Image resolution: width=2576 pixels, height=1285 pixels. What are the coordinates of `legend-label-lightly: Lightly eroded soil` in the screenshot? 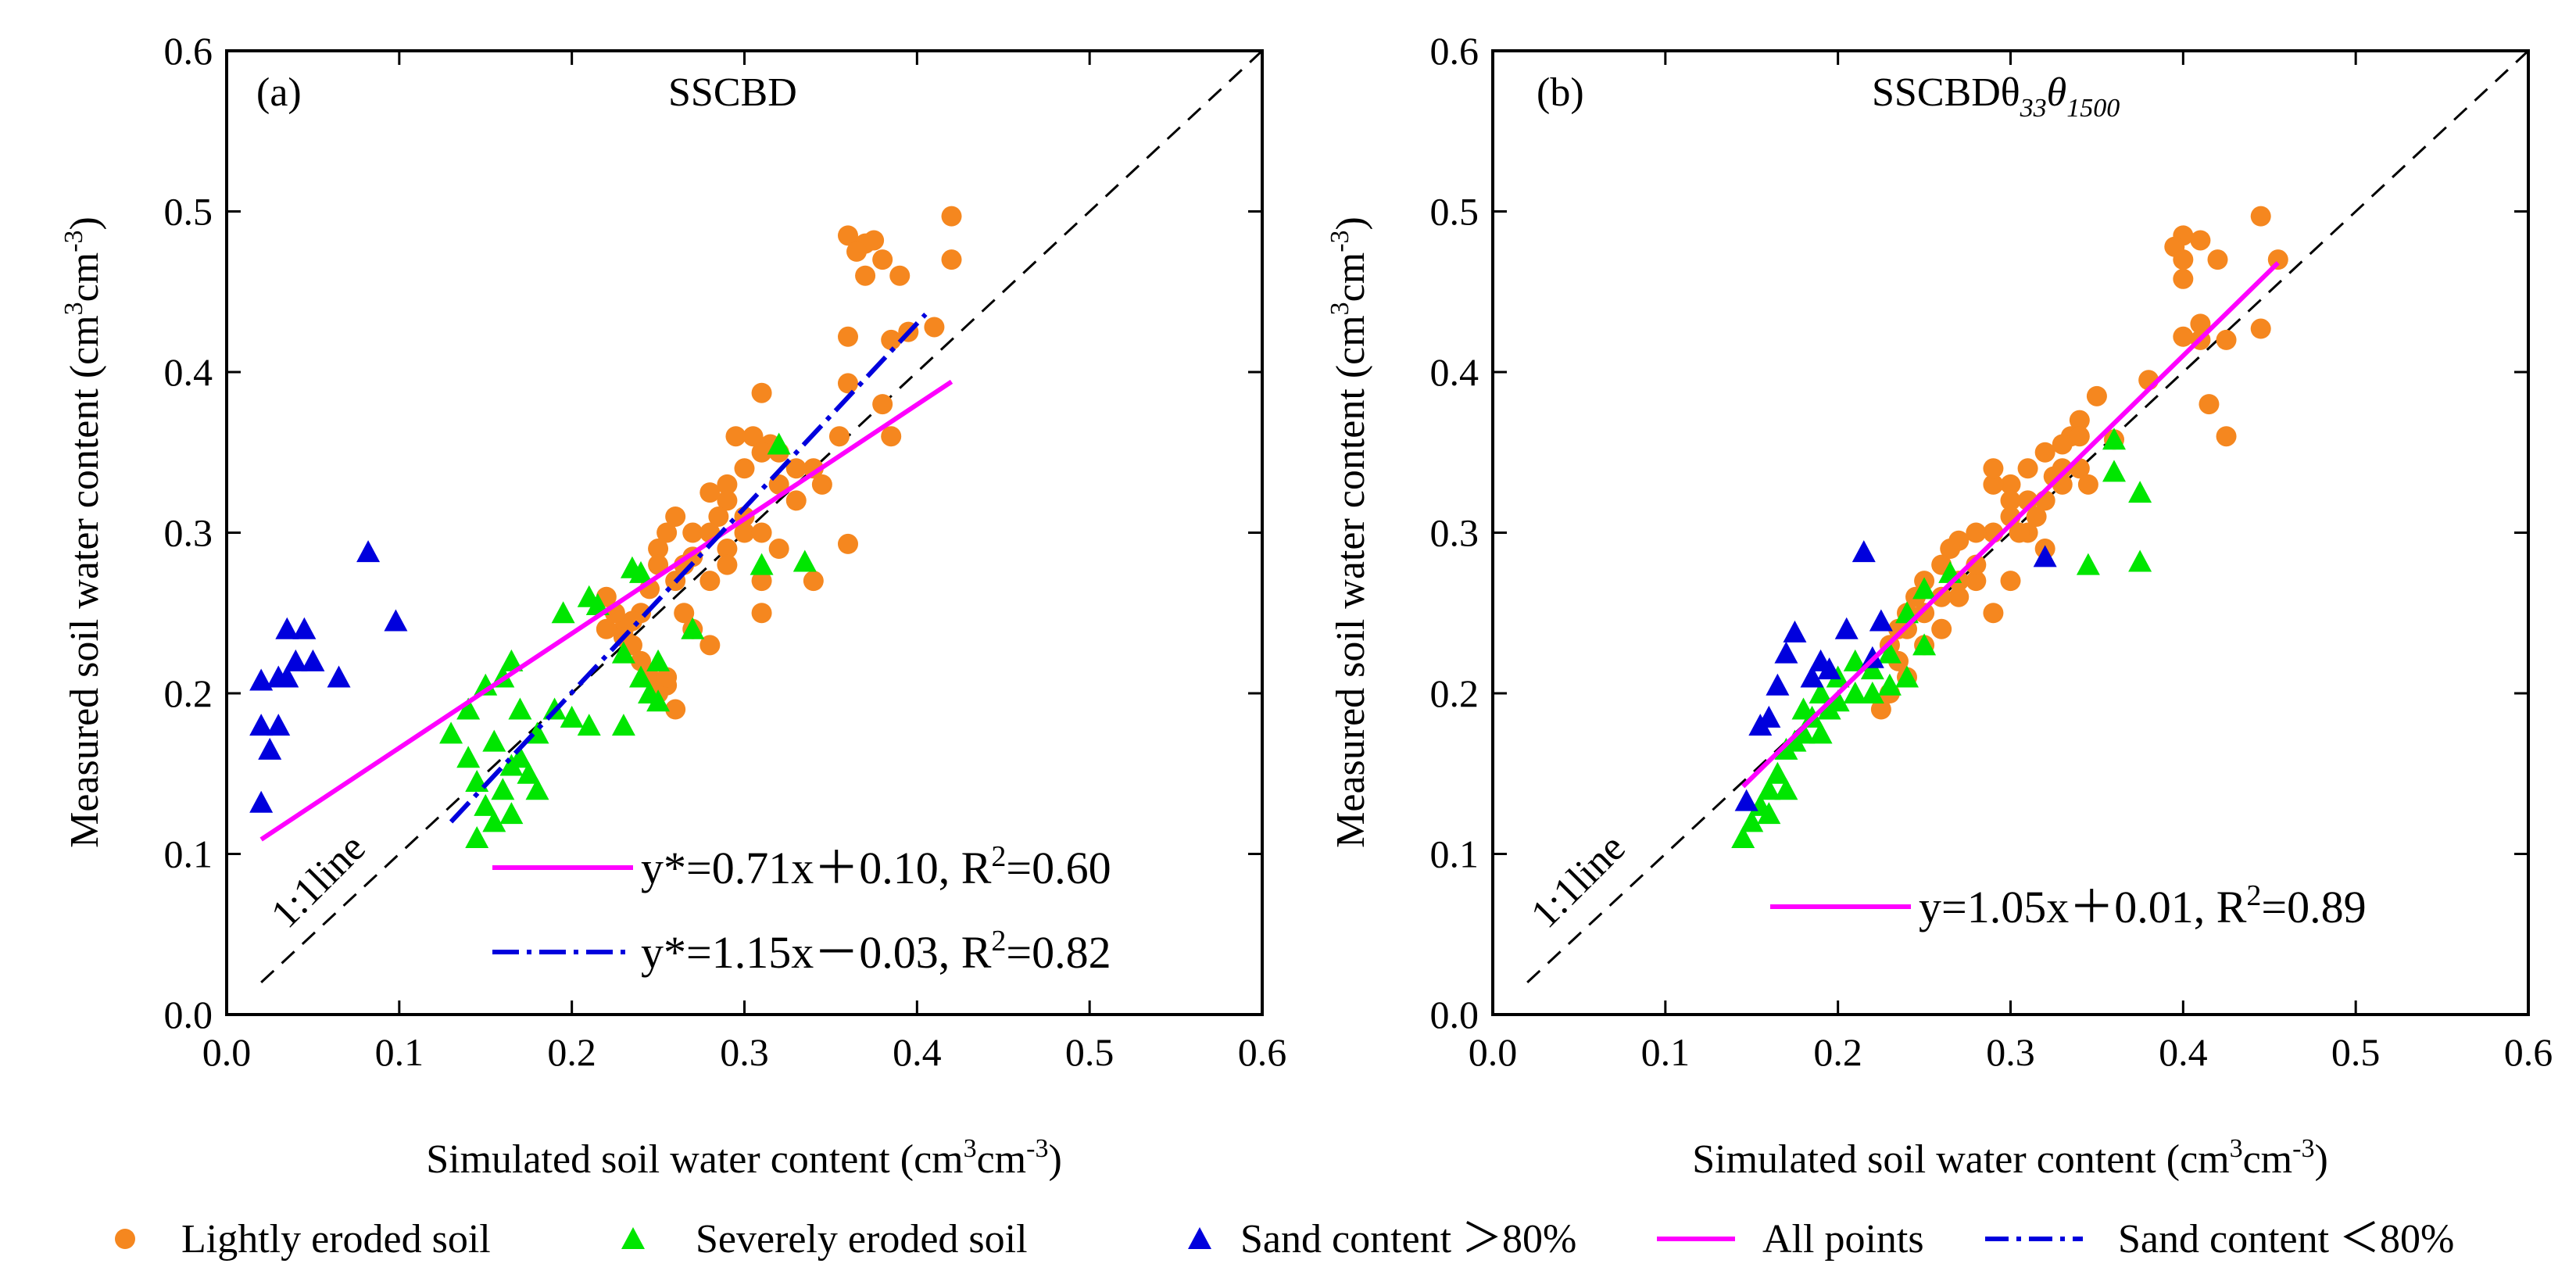 It's located at (336, 1239).